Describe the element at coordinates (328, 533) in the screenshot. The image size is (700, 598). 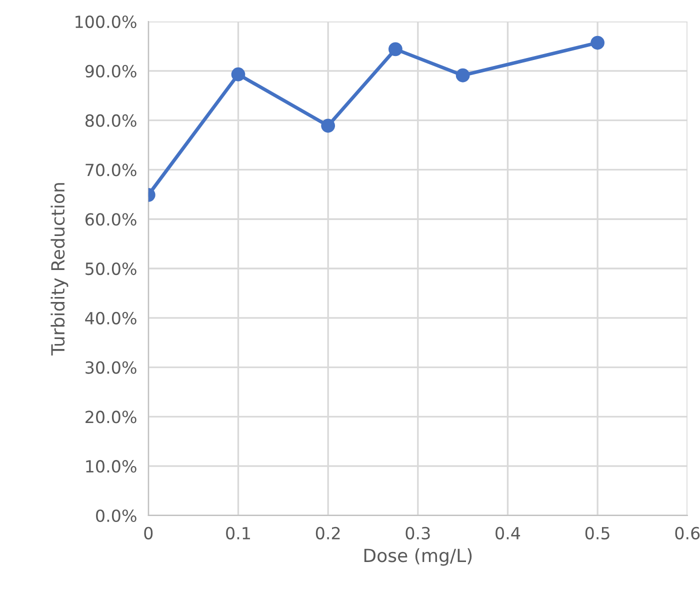
I see `x-tick-label: 0.2` at that location.